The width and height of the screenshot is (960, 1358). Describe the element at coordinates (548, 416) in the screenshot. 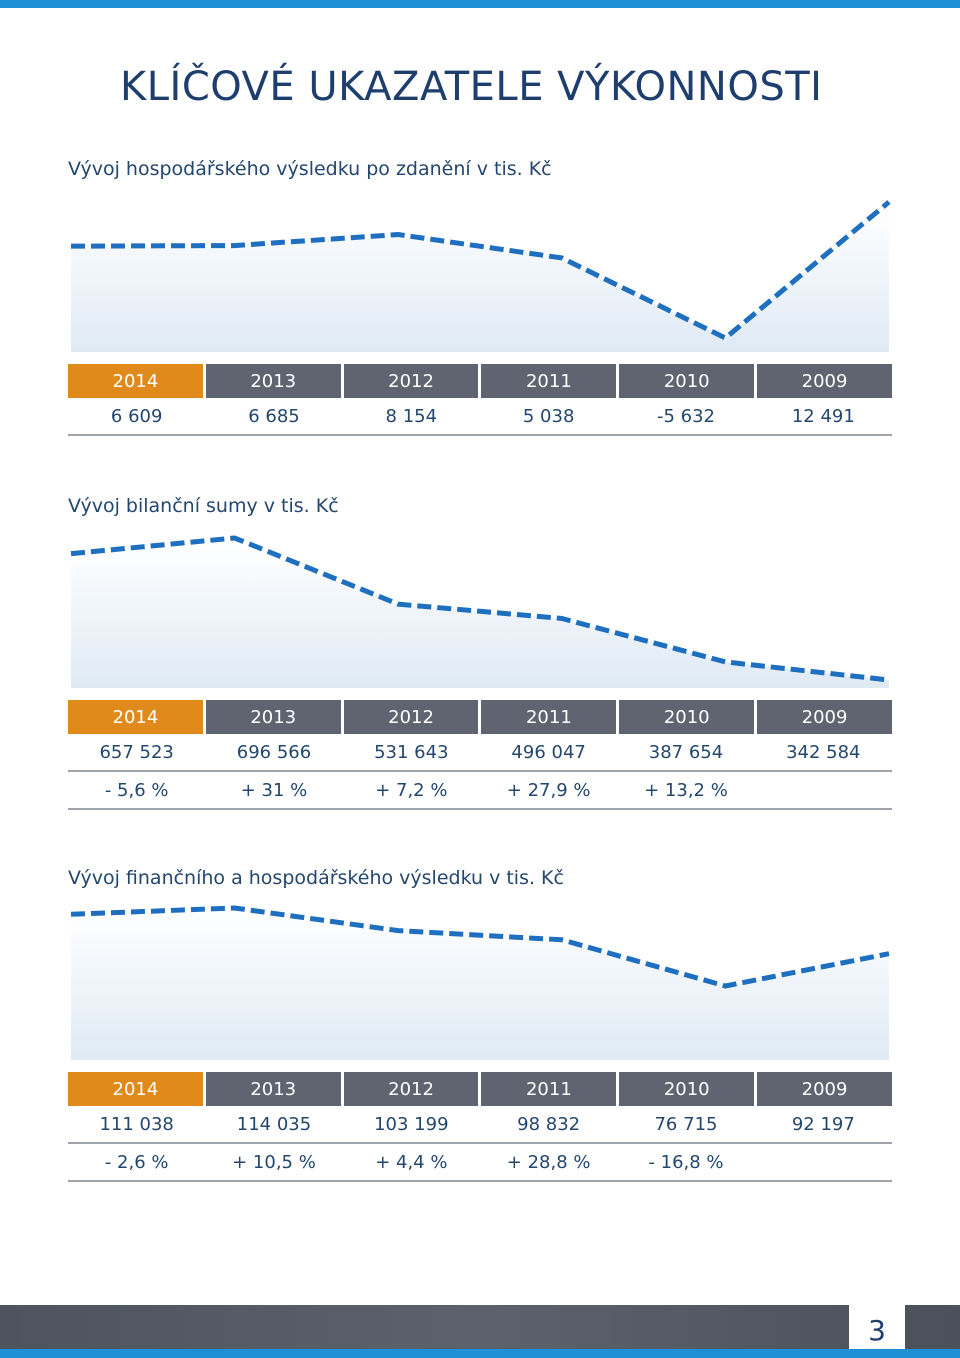

I see `value-cell: 5 038` at that location.